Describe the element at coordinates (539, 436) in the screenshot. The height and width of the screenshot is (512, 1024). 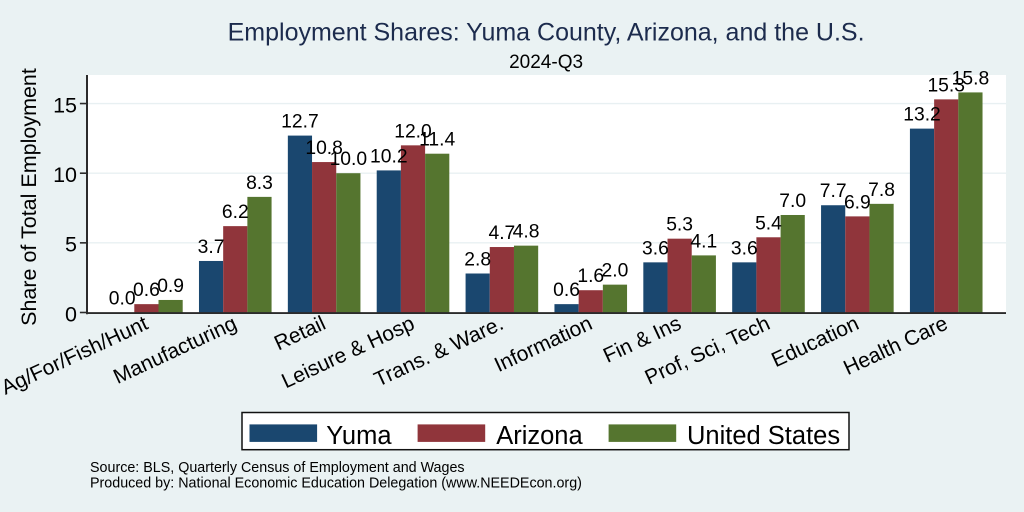
I see `svg-text: Arizona` at that location.